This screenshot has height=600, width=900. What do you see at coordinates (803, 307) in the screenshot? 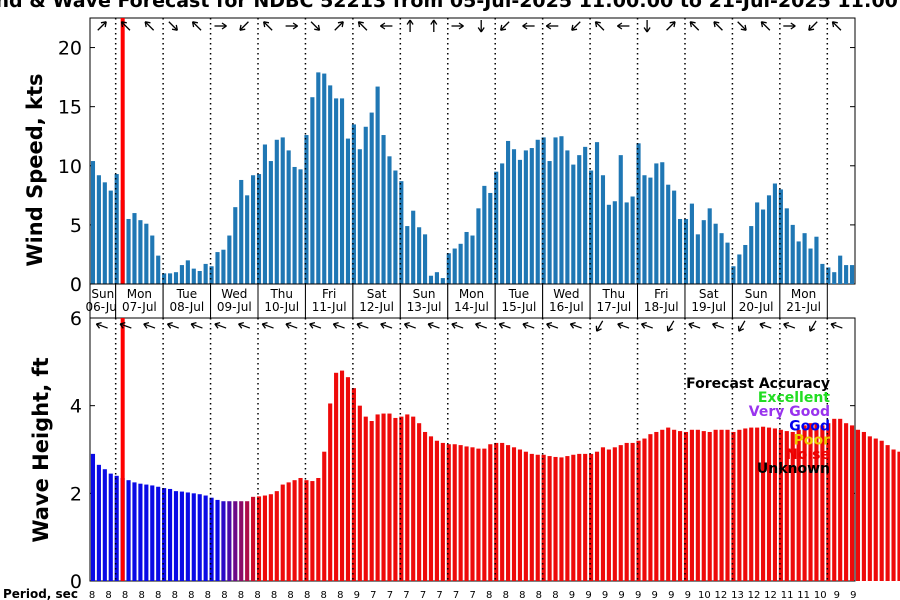
I see `day-date-label: 21-Jul` at bounding box center [803, 307].